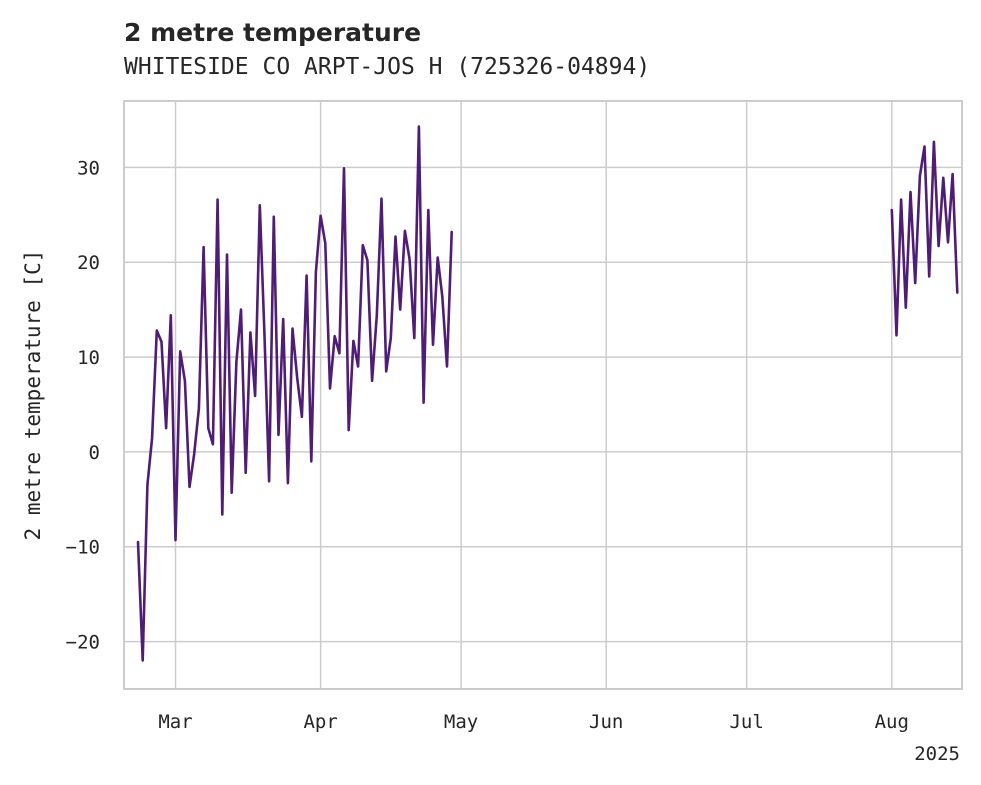 The width and height of the screenshot is (981, 785). What do you see at coordinates (83, 643) in the screenshot?
I see `y-tick-label: −20` at bounding box center [83, 643].